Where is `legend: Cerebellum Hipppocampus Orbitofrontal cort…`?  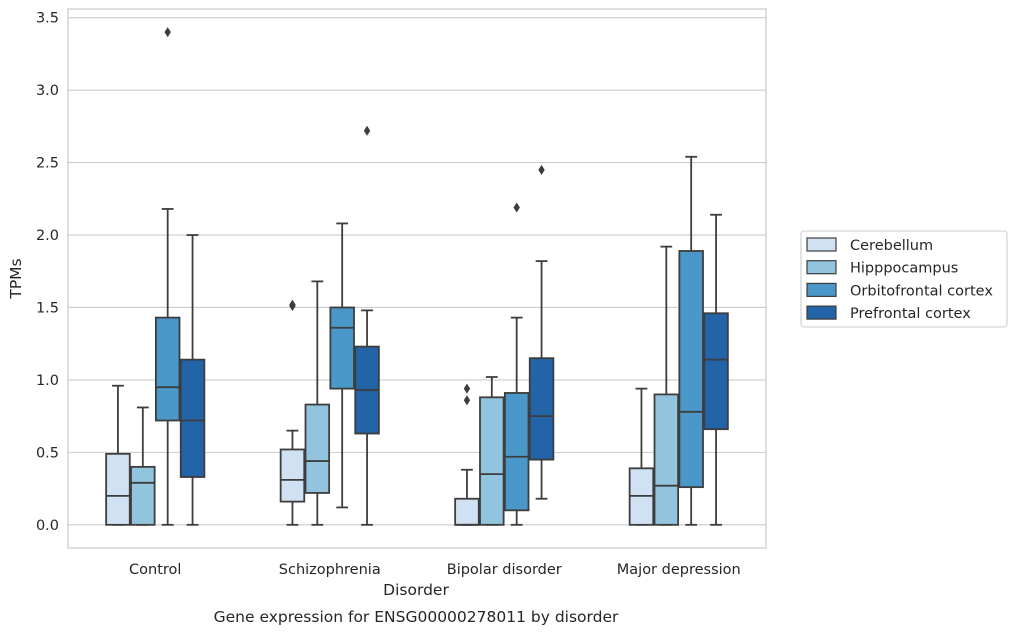
legend: Cerebellum Hipppocampus Orbitofrontal cort… is located at coordinates (904, 279).